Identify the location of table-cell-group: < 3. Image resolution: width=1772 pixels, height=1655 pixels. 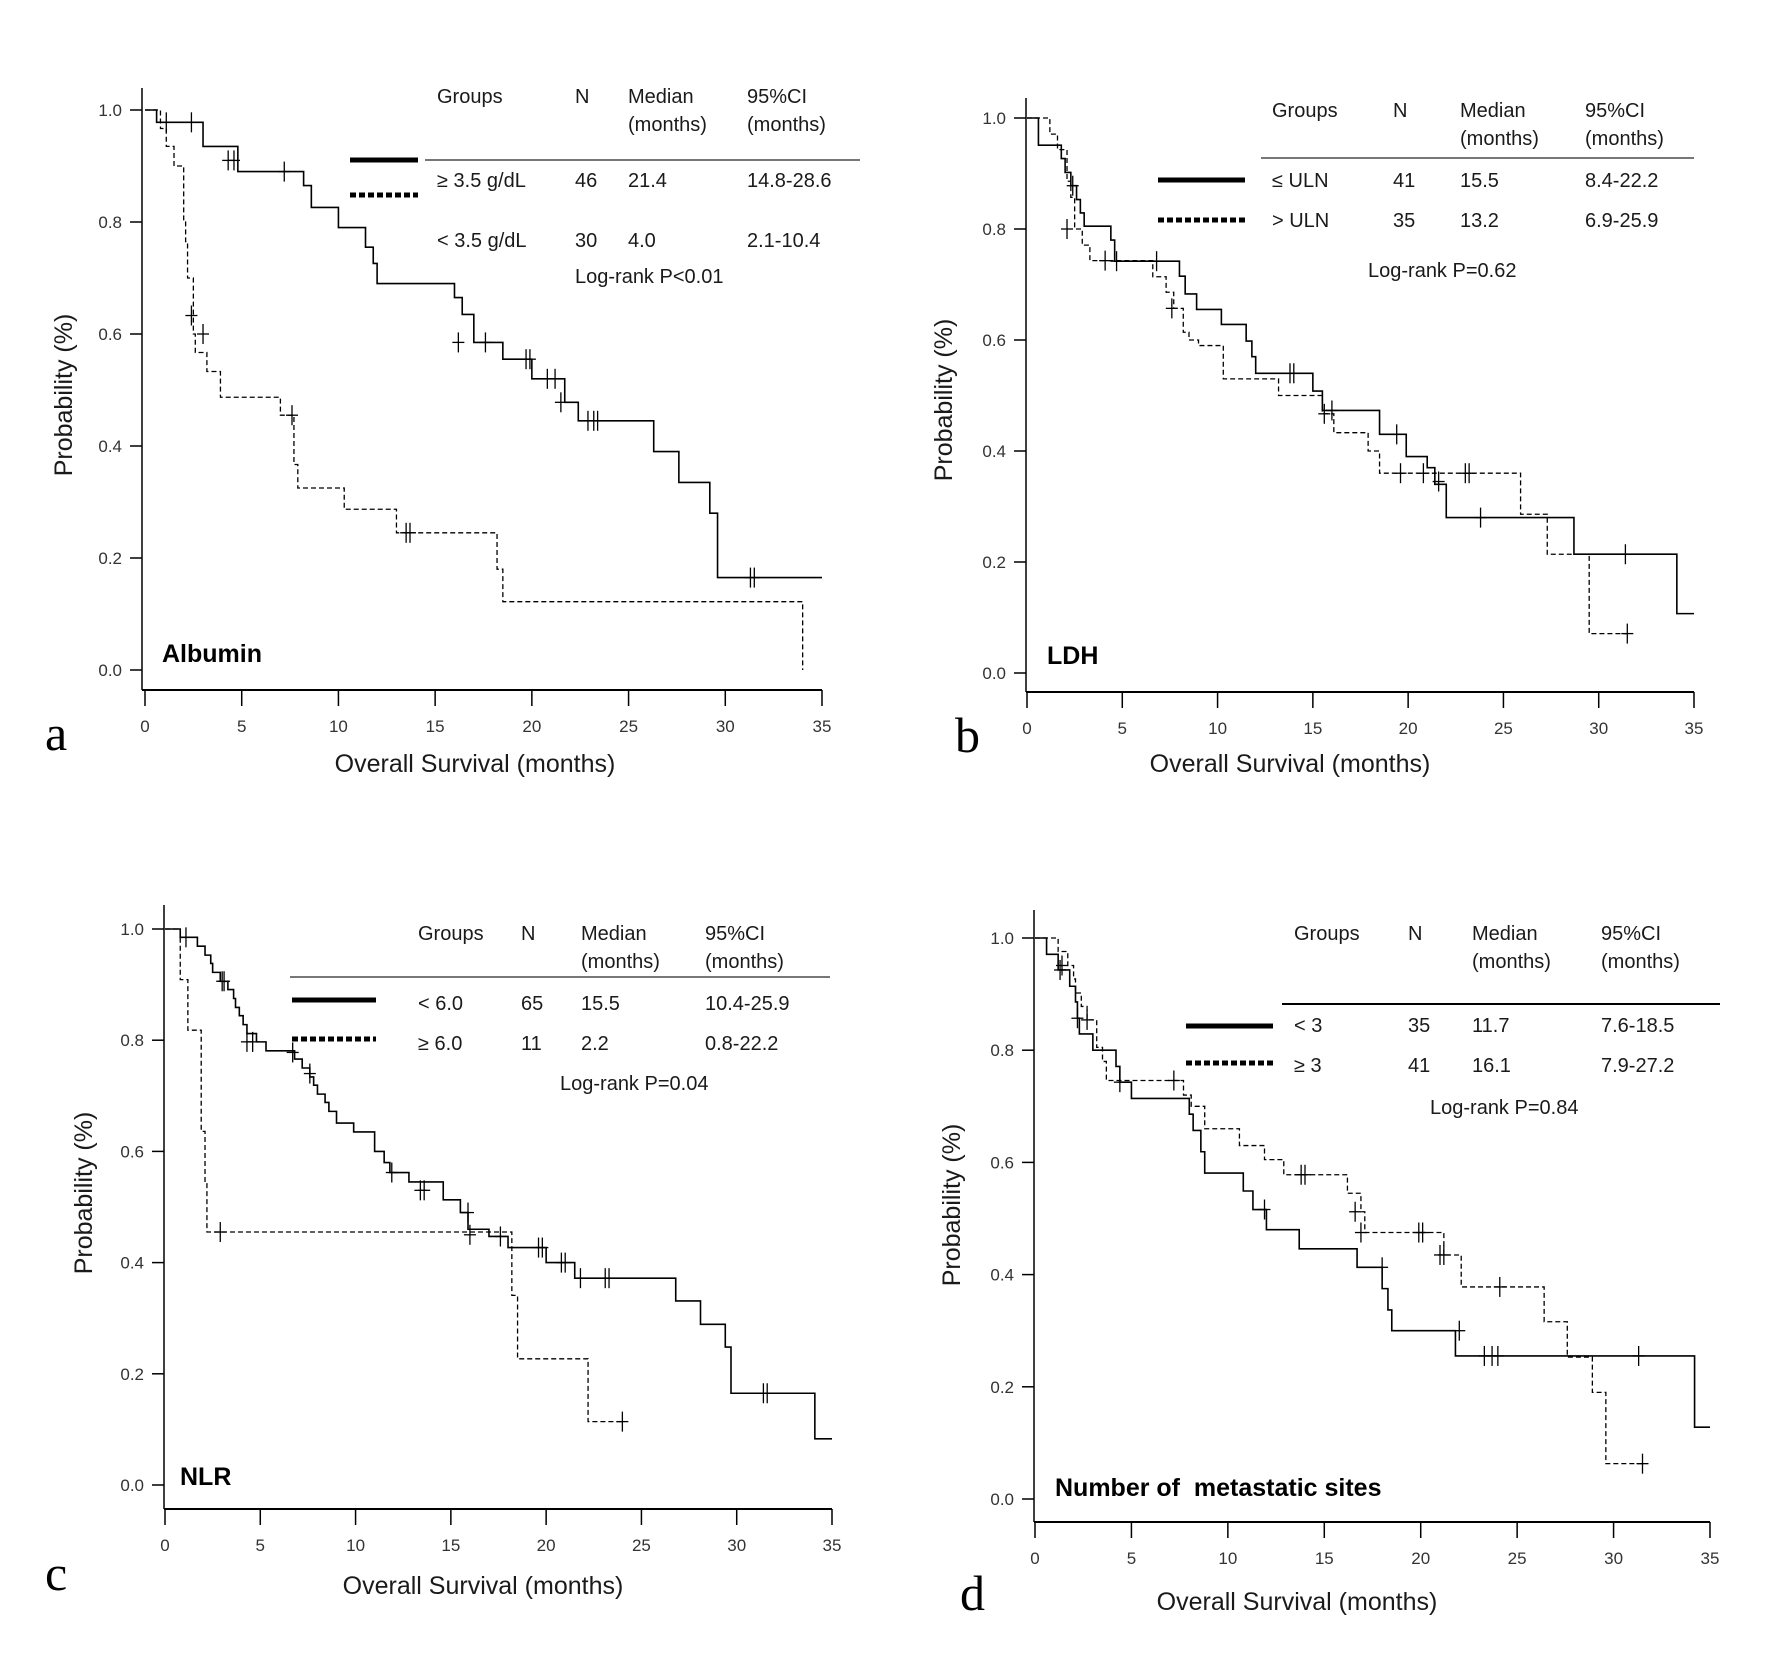
(1308, 1026).